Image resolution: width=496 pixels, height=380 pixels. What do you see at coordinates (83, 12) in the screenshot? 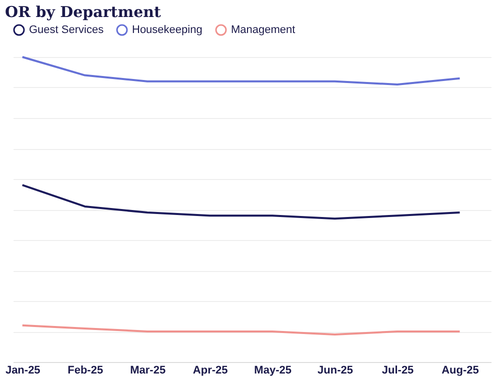
I see `chart-title: OR by Department` at bounding box center [83, 12].